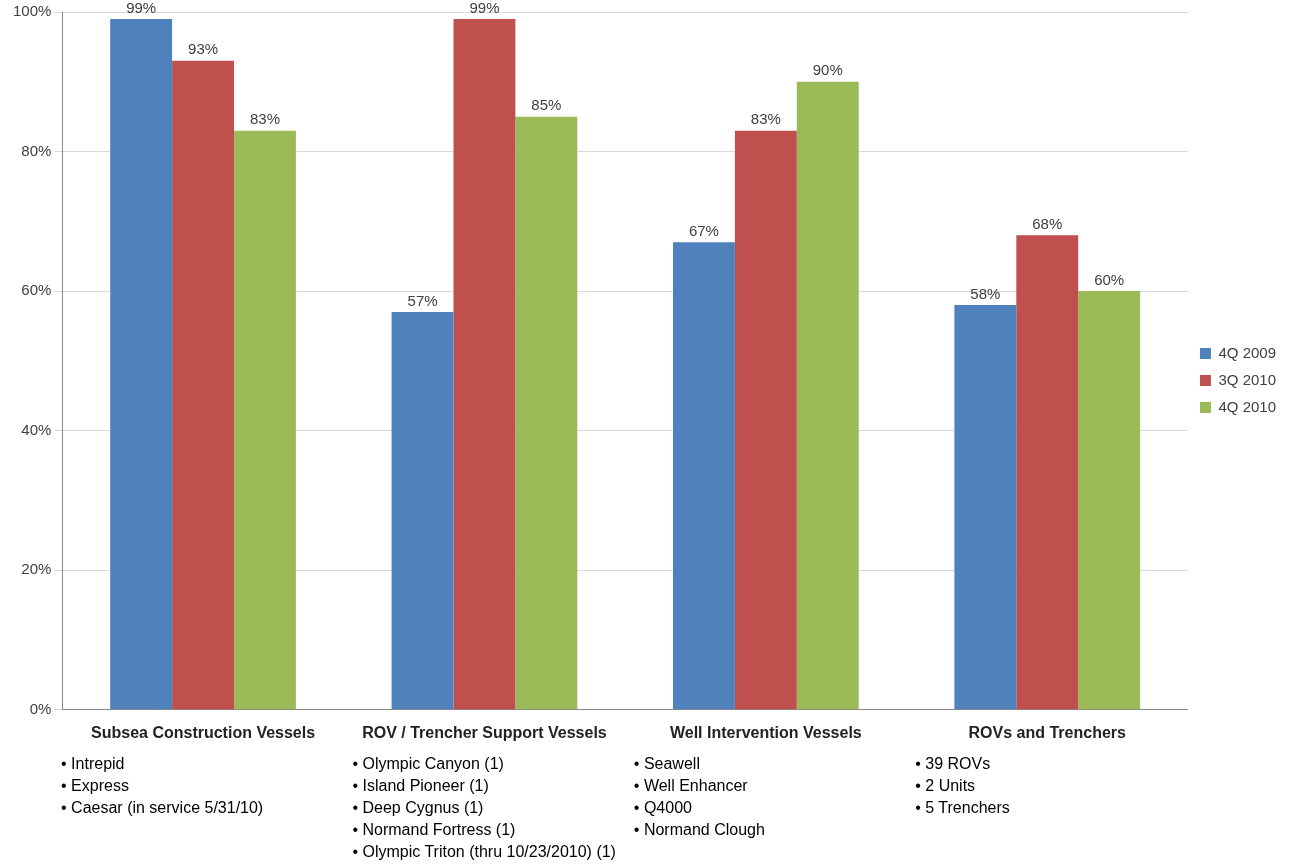  I want to click on x-tick-label: Subsea Construction Vessels, so click(203, 732).